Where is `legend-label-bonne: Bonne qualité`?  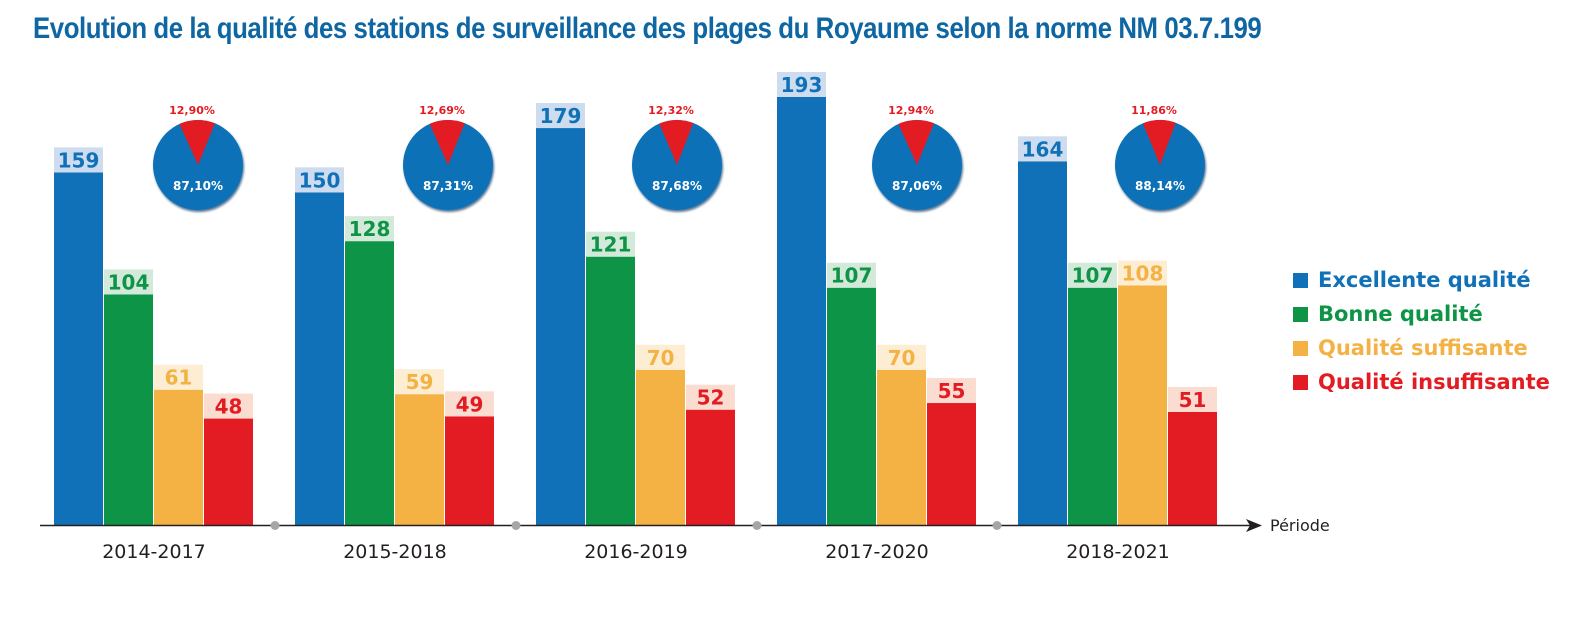
legend-label-bonne: Bonne qualité is located at coordinates (1400, 314).